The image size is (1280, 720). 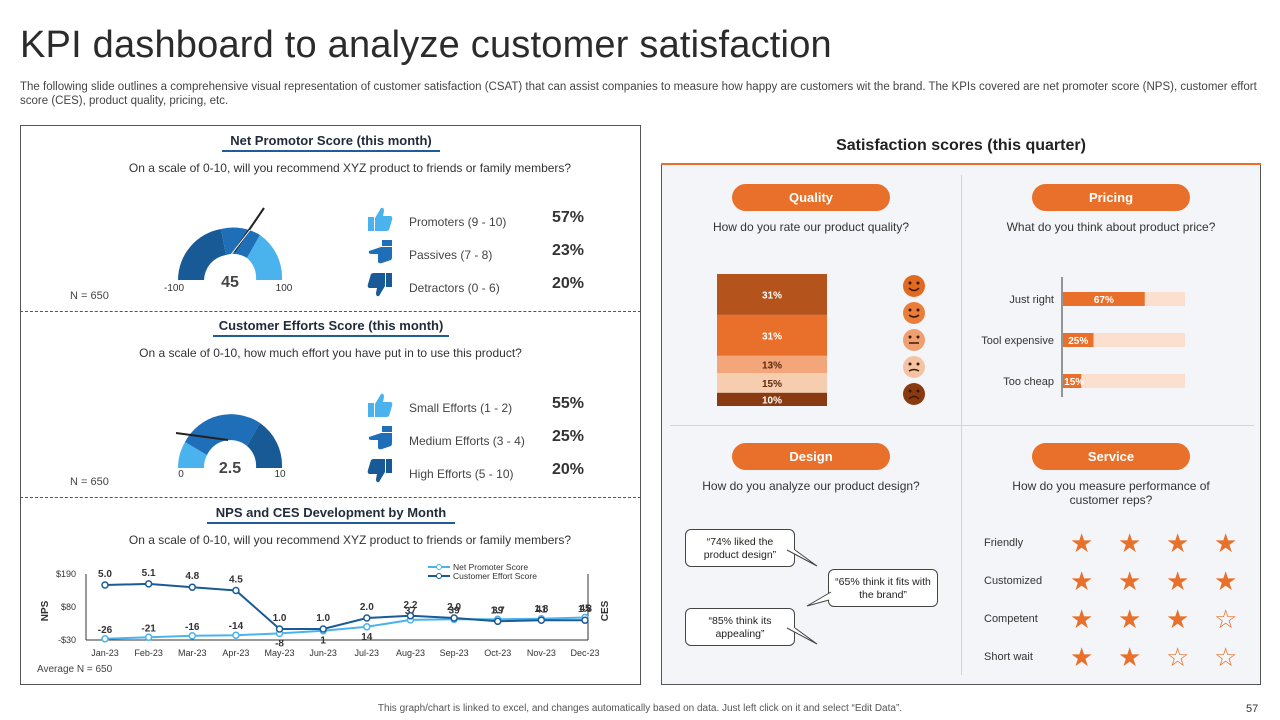 What do you see at coordinates (811, 486) in the screenshot?
I see `design-question: How do you analyze our product design?` at bounding box center [811, 486].